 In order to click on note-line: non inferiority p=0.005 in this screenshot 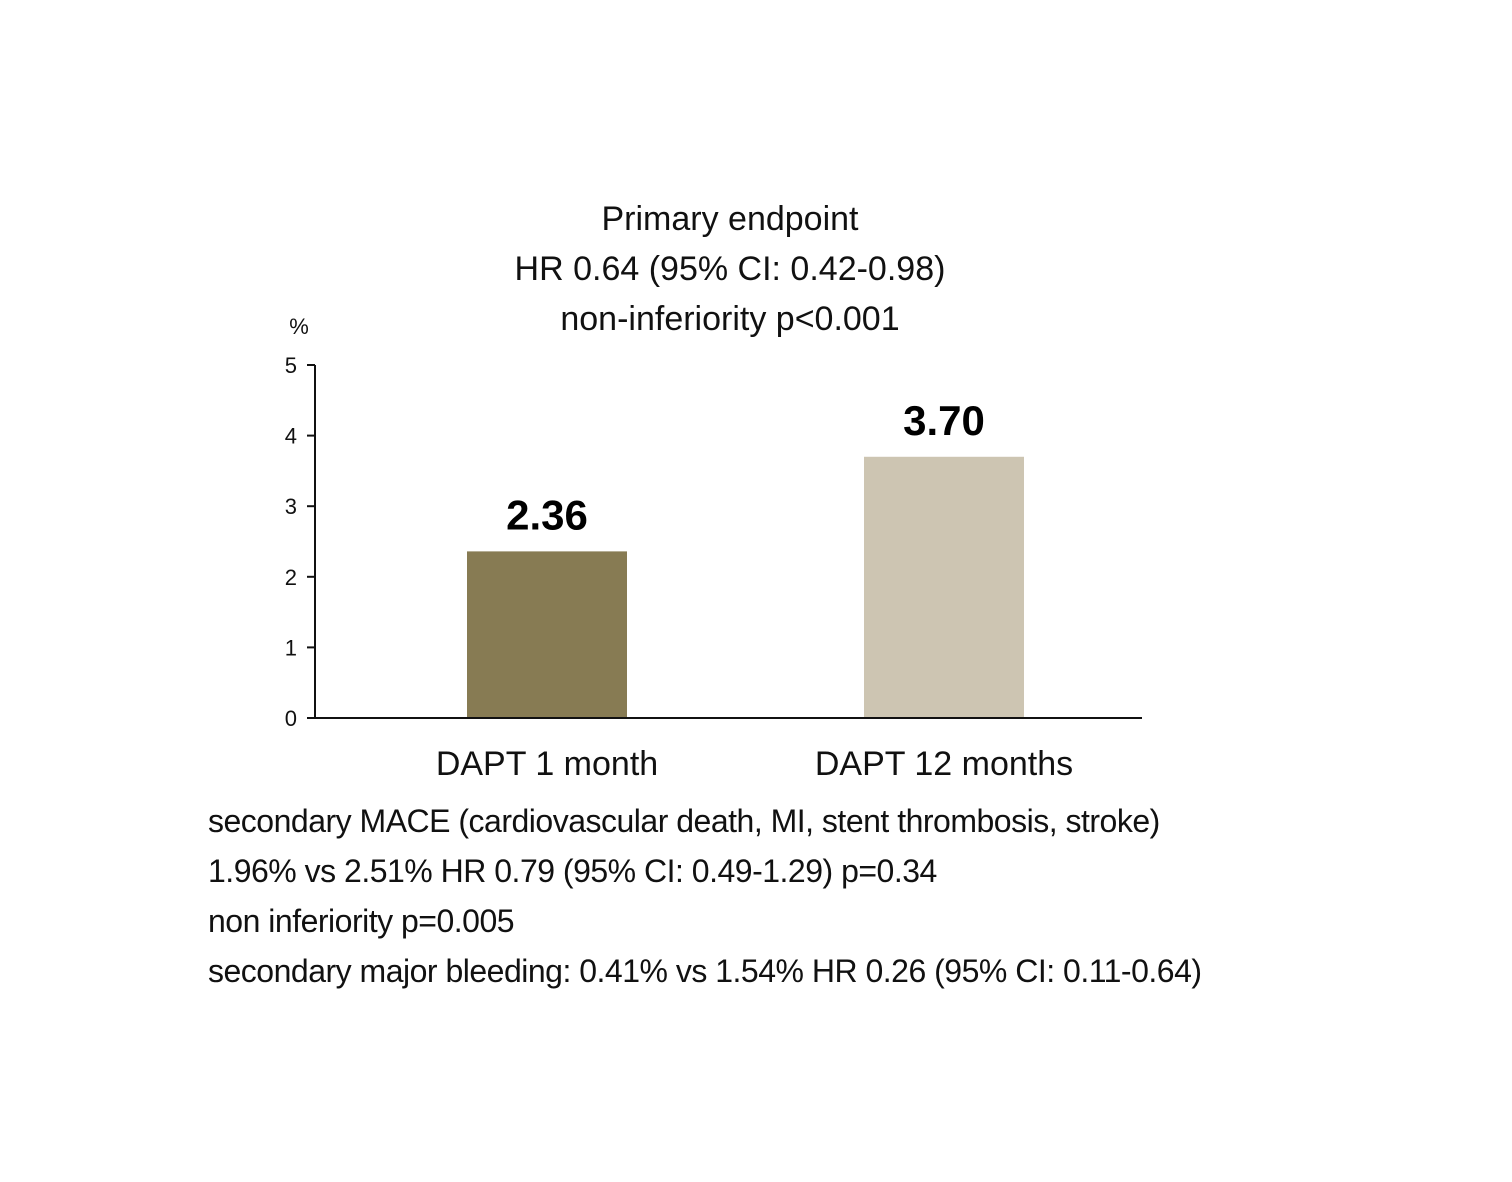, I will do `click(361, 921)`.